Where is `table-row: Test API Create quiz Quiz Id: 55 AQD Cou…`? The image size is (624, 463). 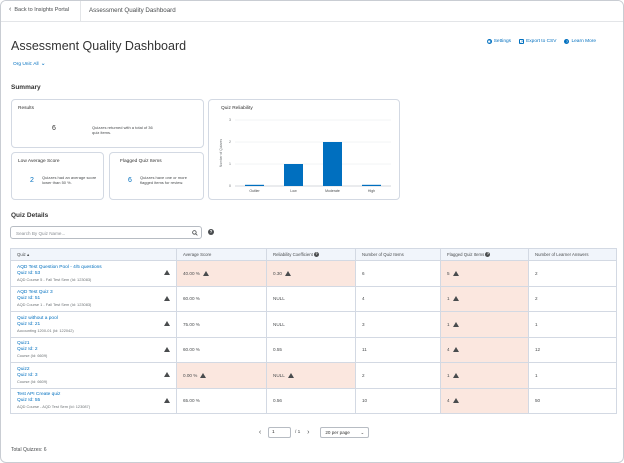
table-row: Test API Create quiz Quiz Id: 55 AQD Cou… is located at coordinates (313, 400).